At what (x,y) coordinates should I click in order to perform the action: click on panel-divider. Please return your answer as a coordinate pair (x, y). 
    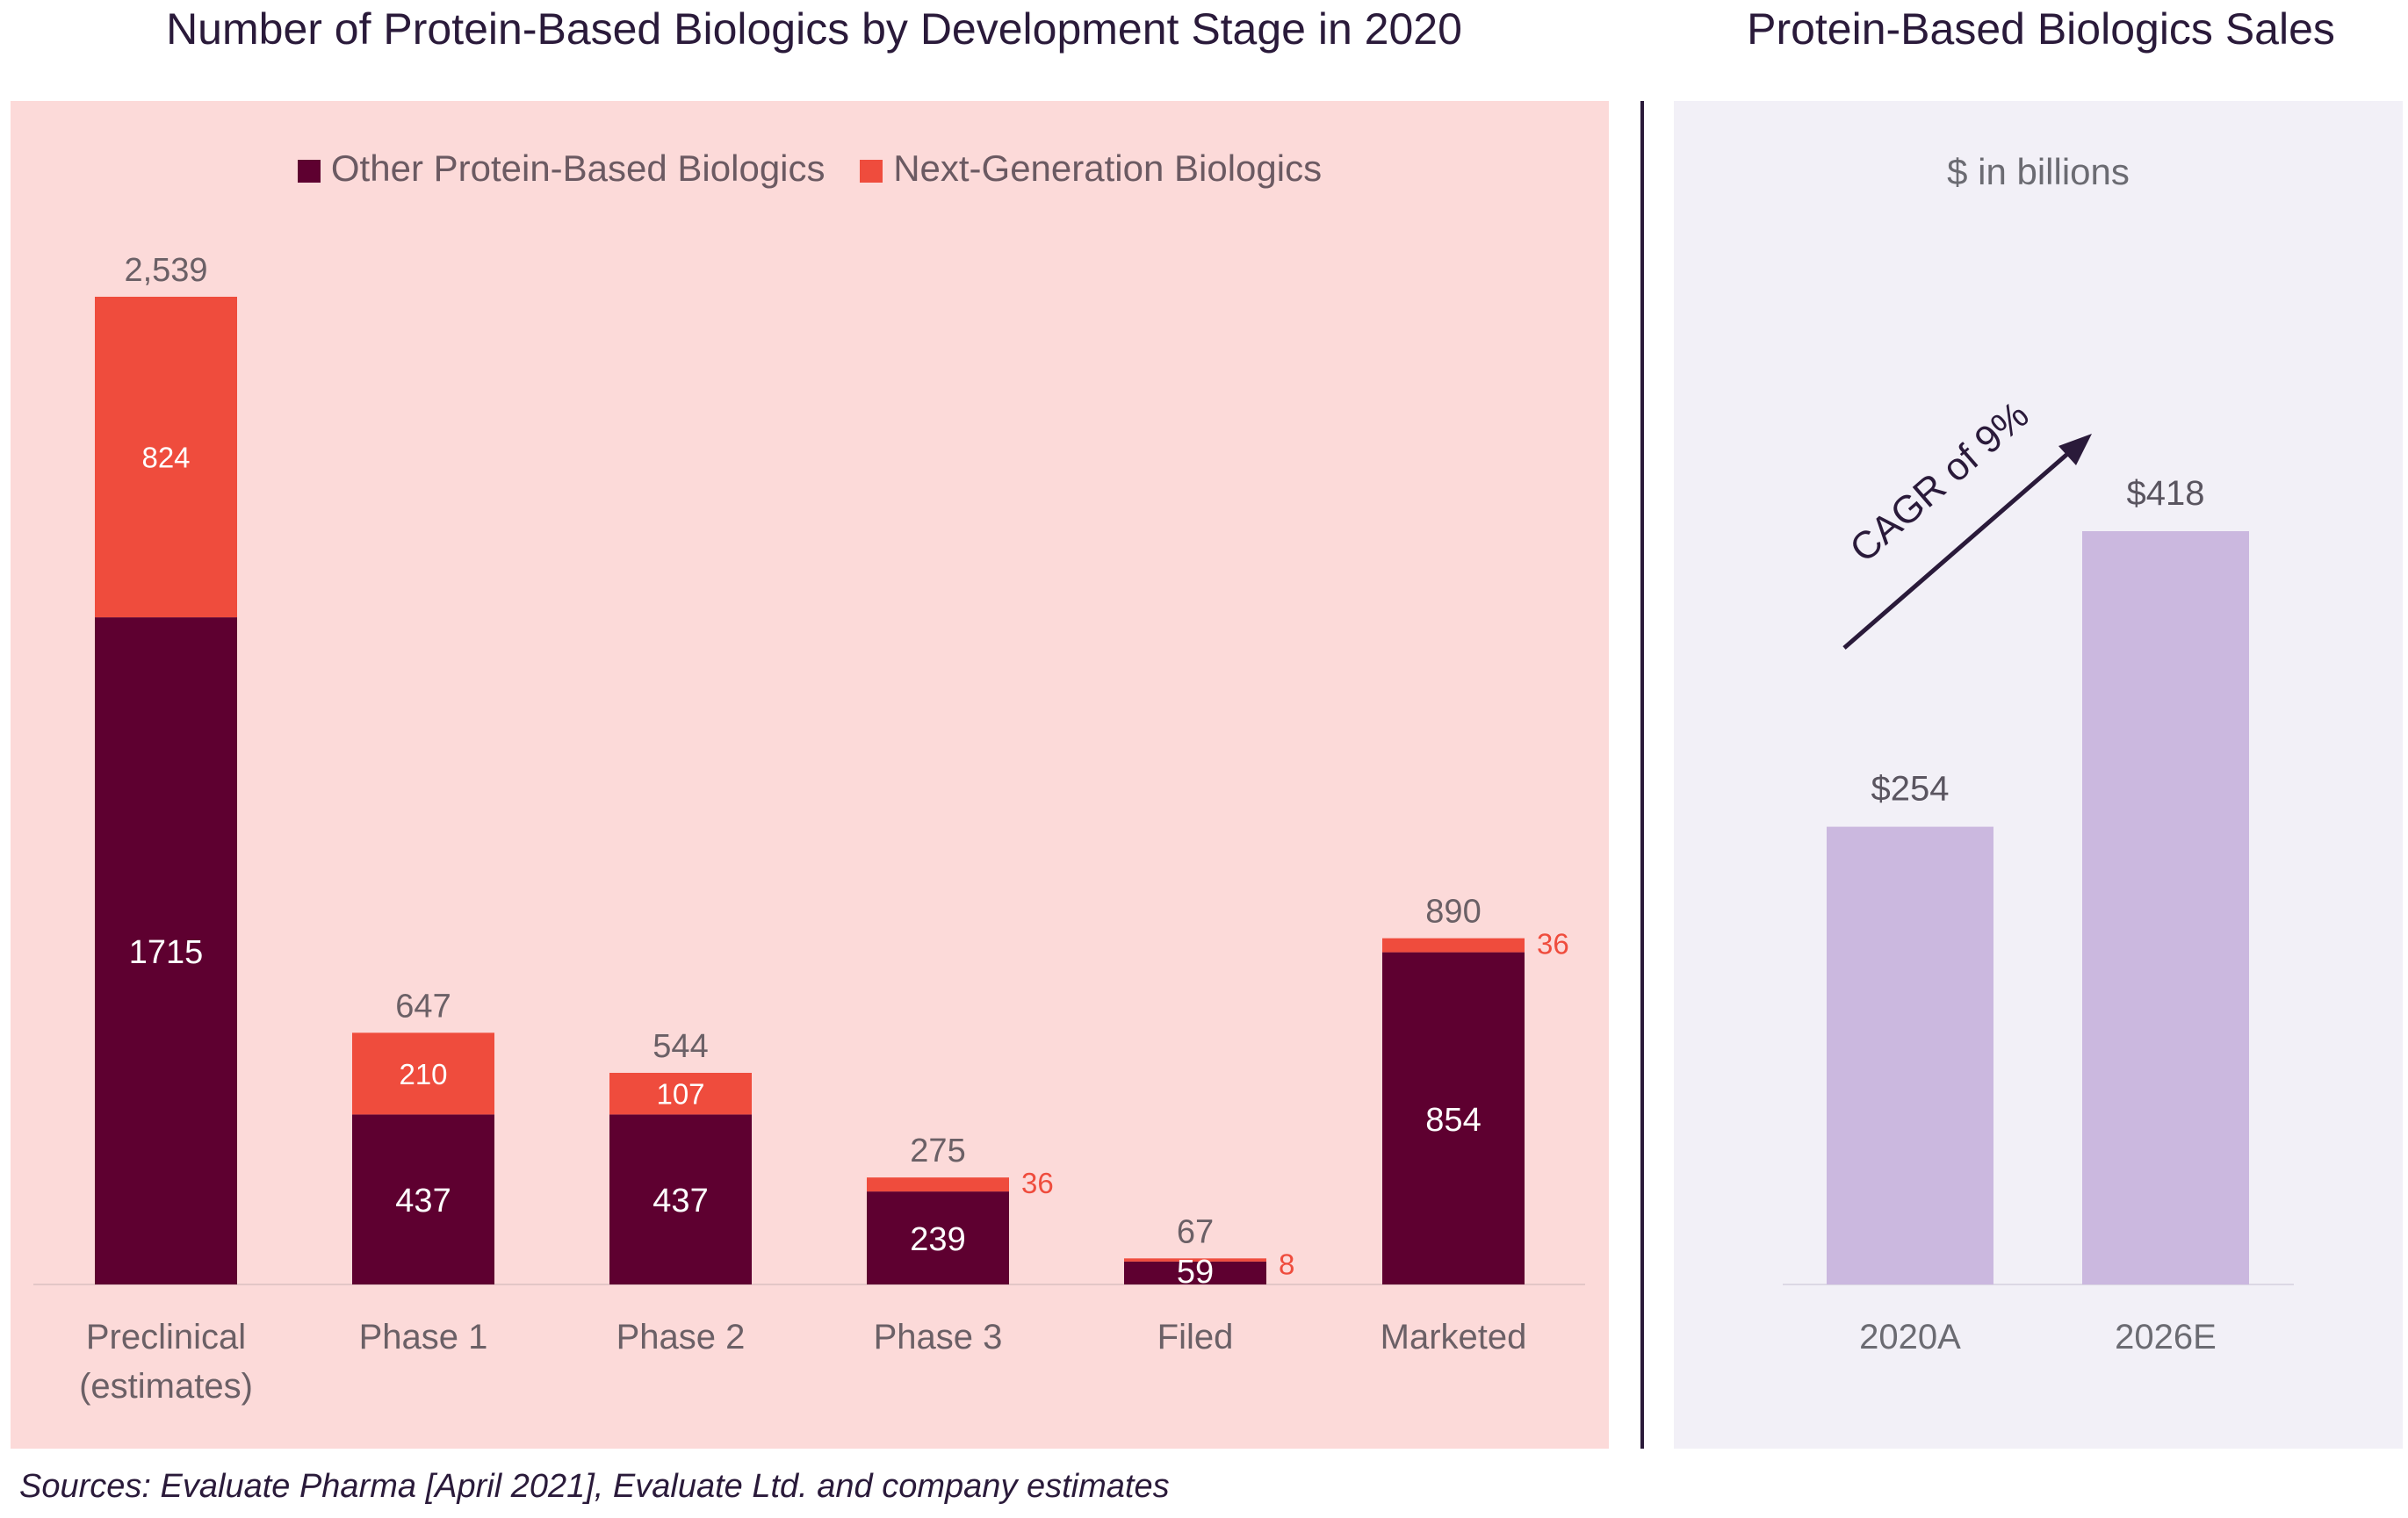
    Looking at the image, I should click on (1642, 775).